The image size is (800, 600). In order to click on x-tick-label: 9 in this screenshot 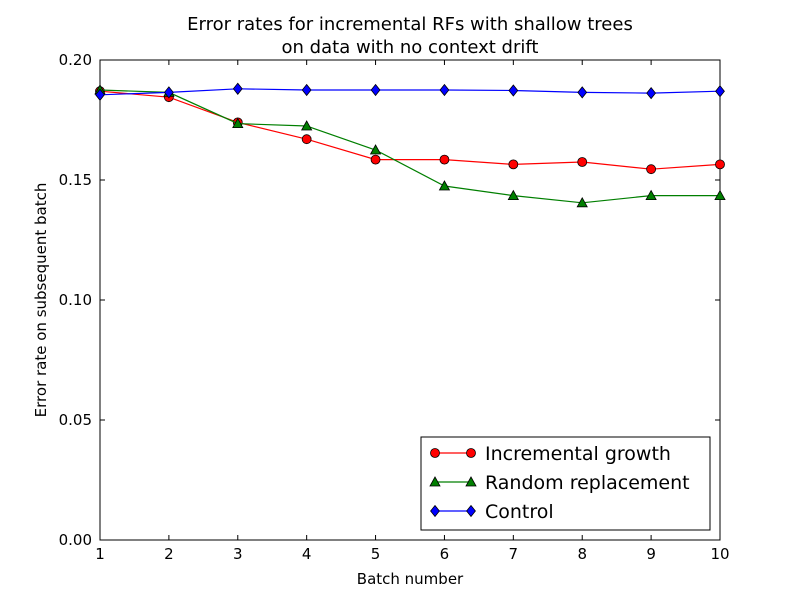, I will do `click(651, 554)`.